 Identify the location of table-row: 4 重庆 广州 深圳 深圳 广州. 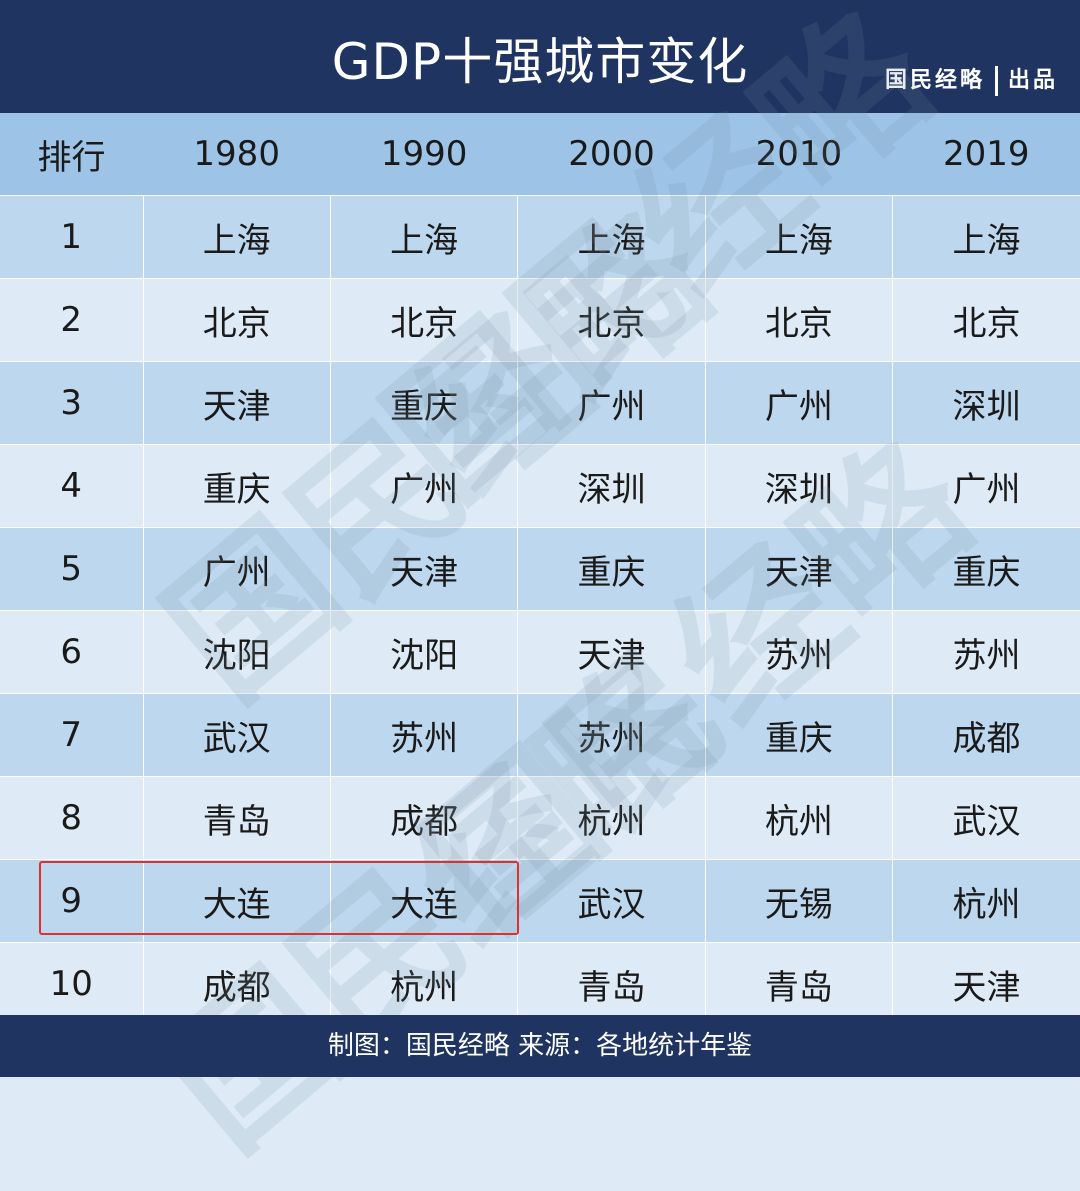
(540, 486).